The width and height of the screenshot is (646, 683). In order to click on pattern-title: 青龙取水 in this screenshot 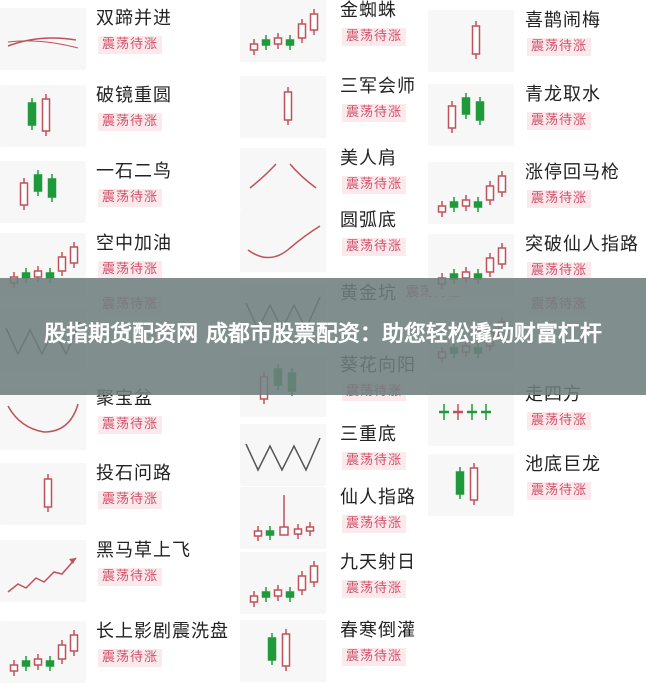, I will do `click(563, 94)`.